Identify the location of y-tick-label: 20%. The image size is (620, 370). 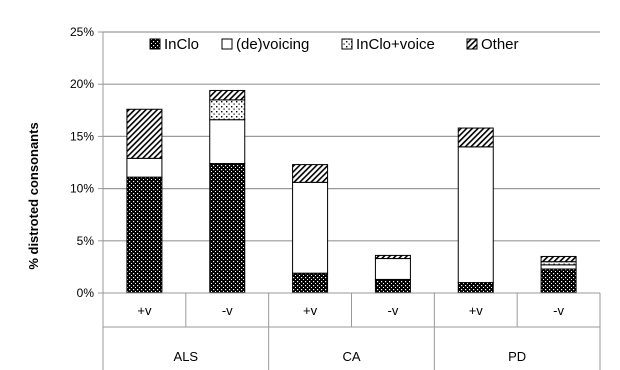
(82, 84).